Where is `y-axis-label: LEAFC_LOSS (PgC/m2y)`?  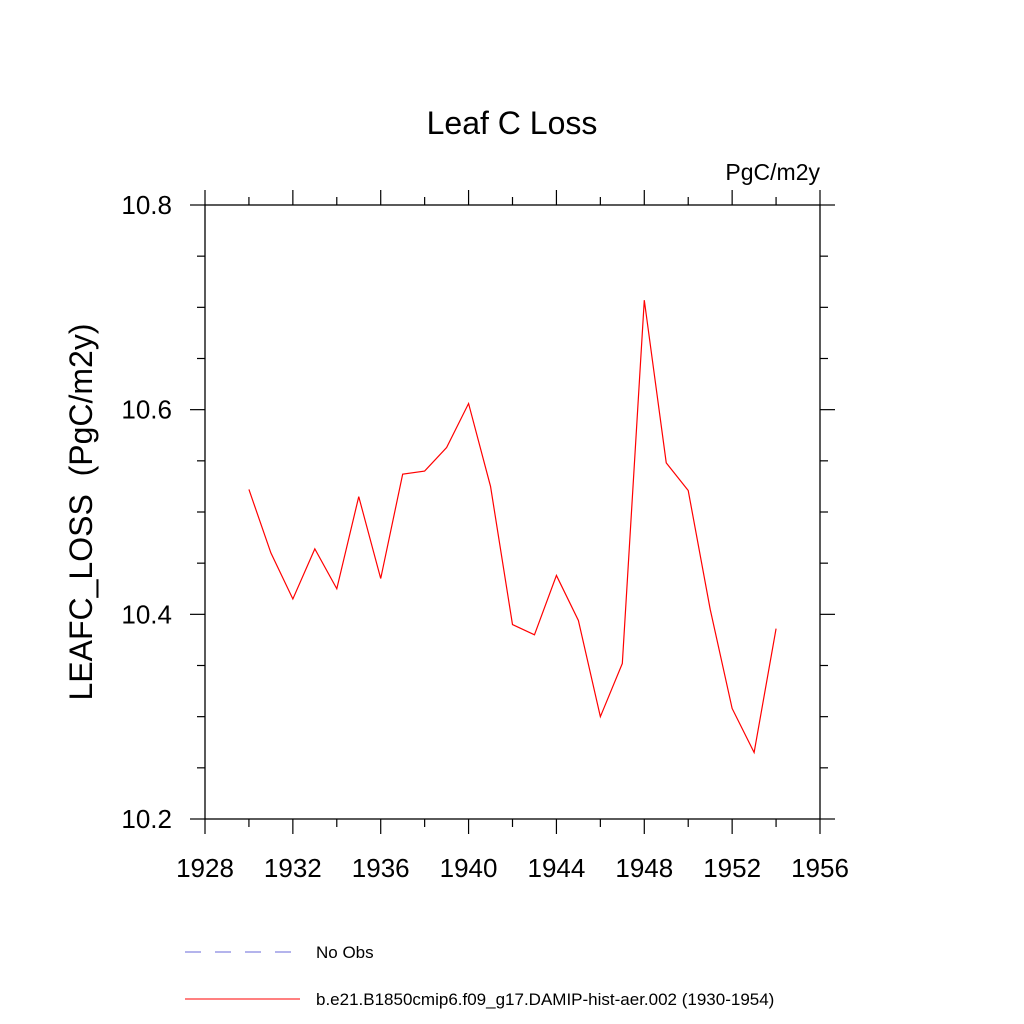 y-axis-label: LEAFC_LOSS (PgC/m2y) is located at coordinates (81, 512).